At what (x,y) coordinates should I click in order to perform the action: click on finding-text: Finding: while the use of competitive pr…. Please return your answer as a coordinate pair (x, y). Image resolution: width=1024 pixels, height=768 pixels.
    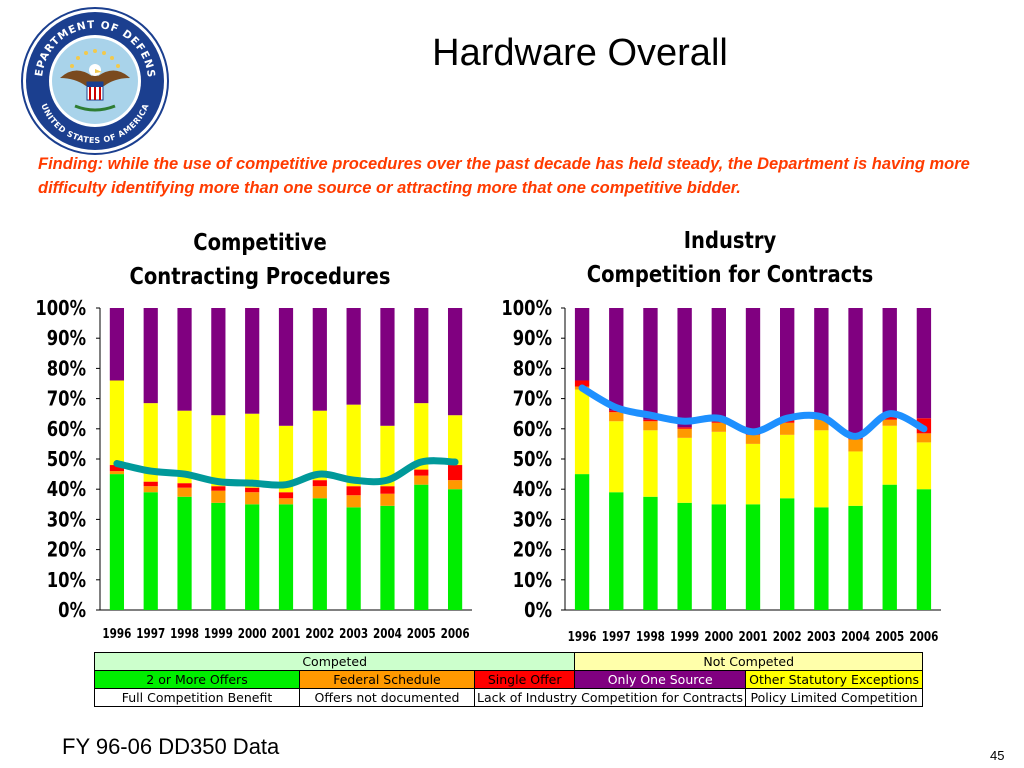
    Looking at the image, I should click on (504, 176).